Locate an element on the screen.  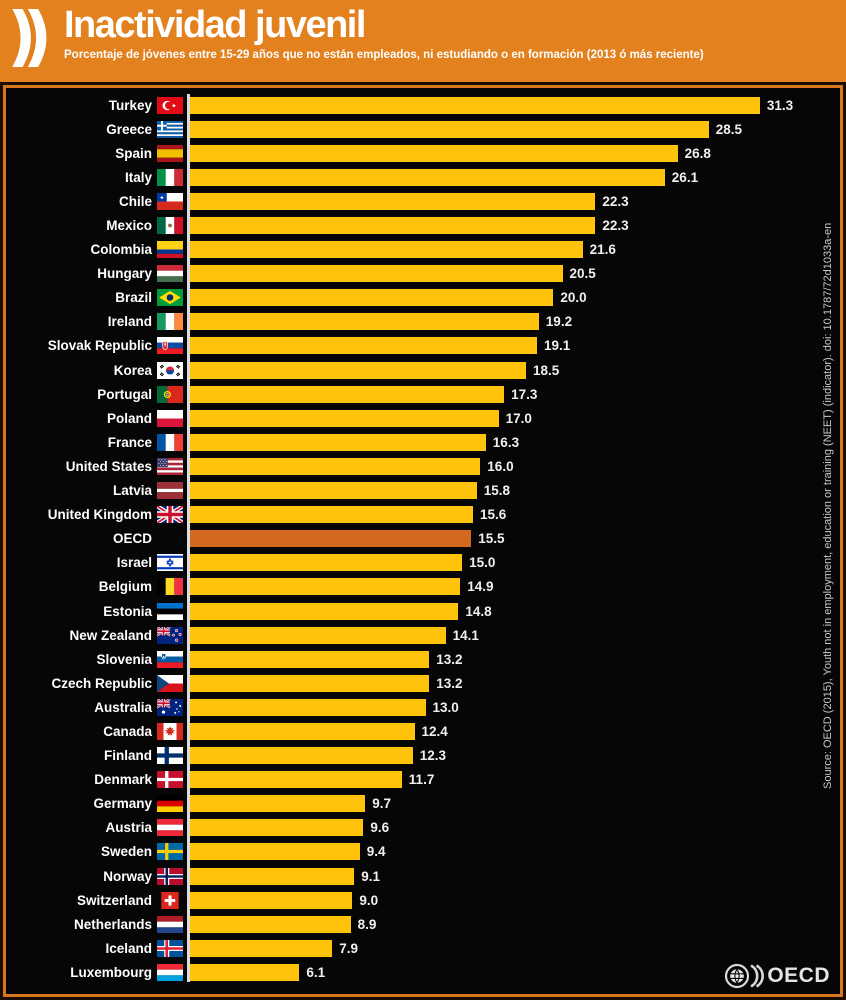
fr-flag-icon is located at coordinates (170, 442).